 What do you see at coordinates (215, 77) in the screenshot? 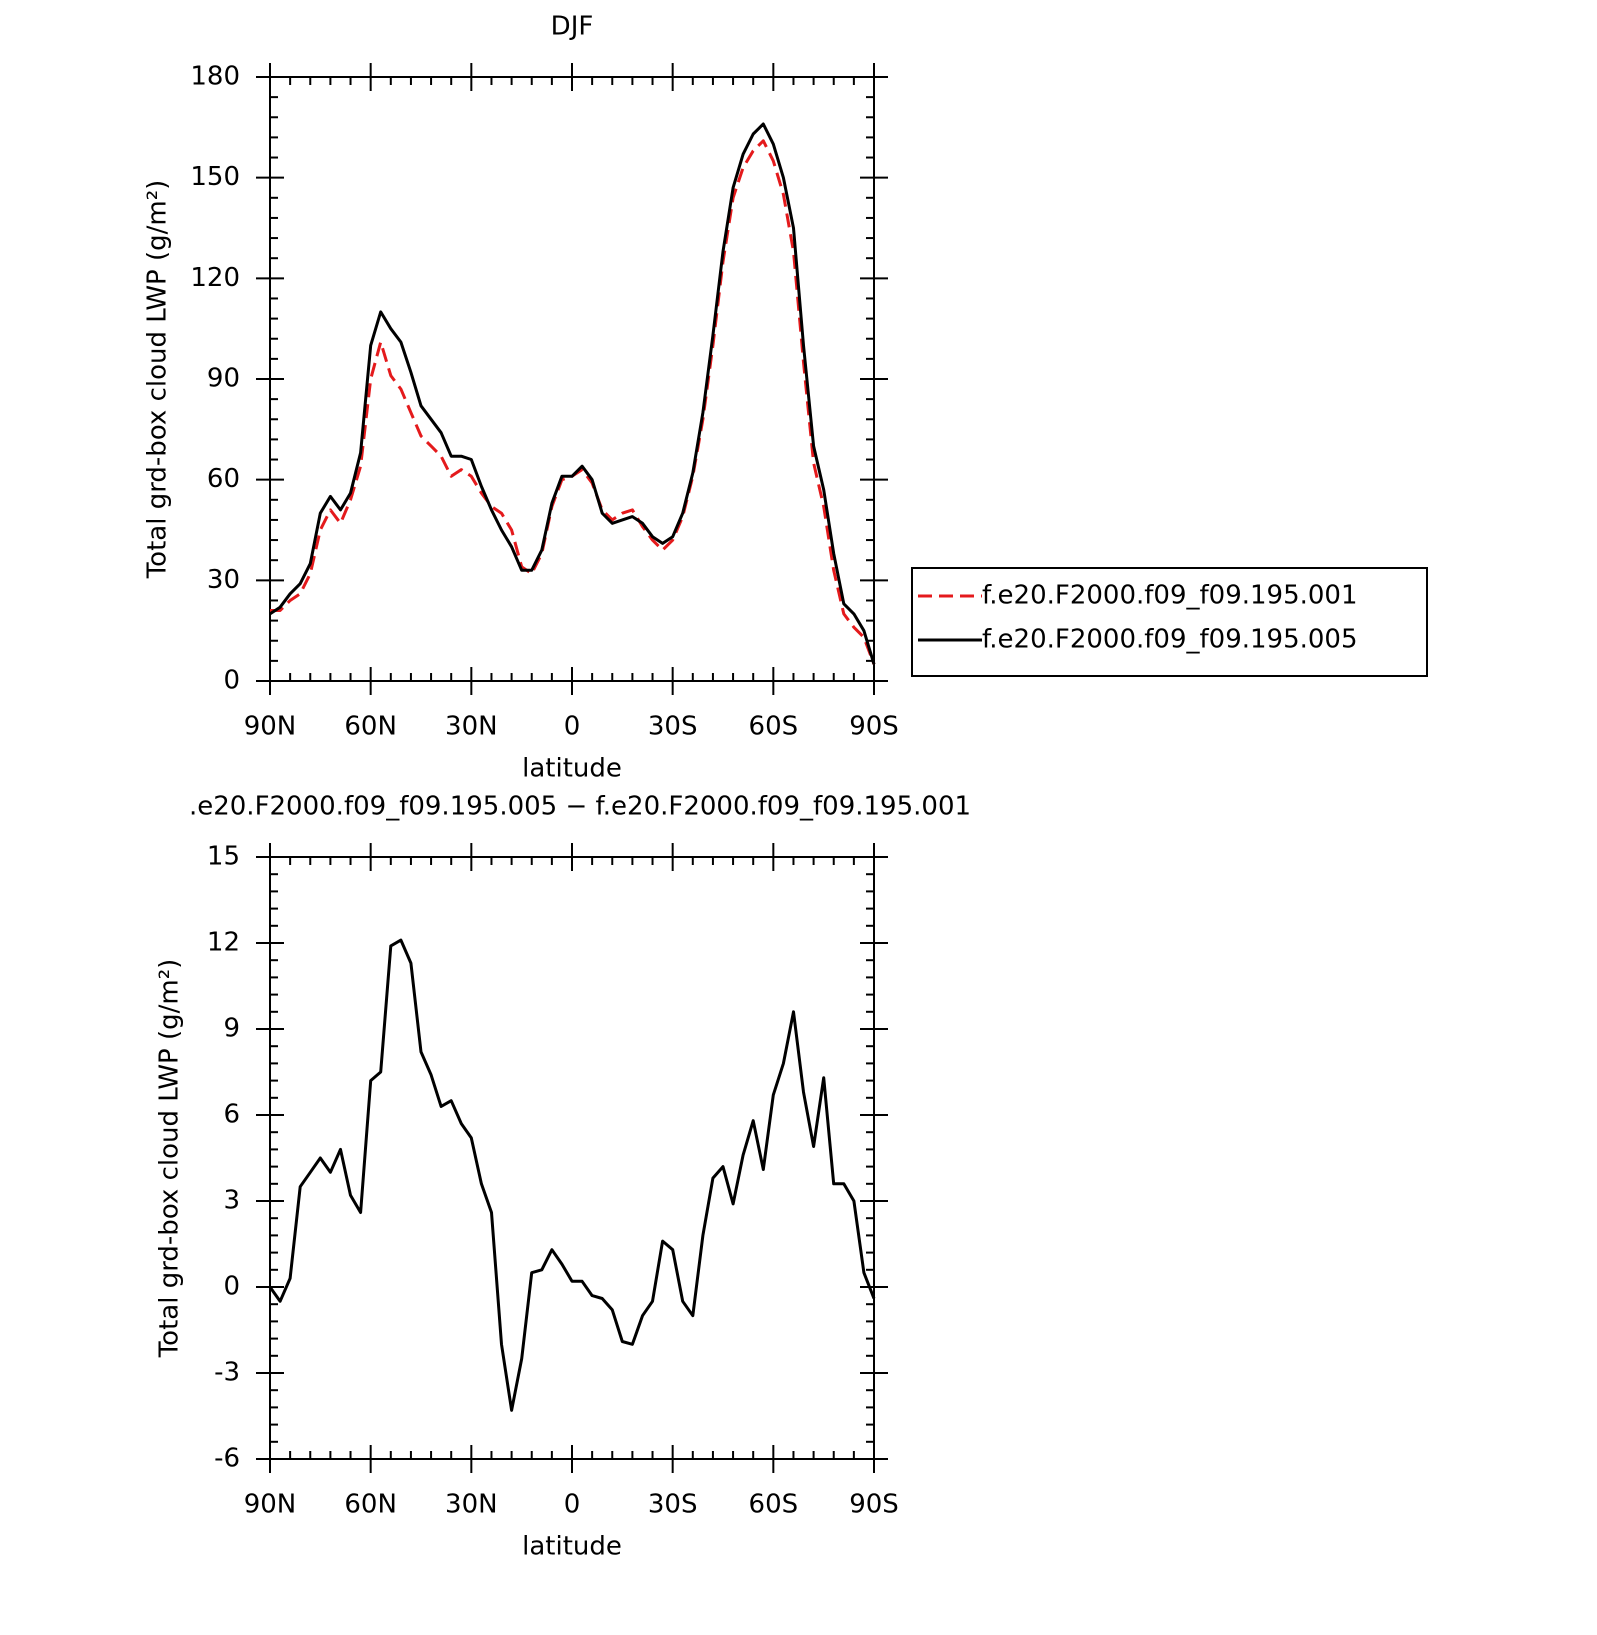
I see `y-tick-label: 180` at bounding box center [215, 77].